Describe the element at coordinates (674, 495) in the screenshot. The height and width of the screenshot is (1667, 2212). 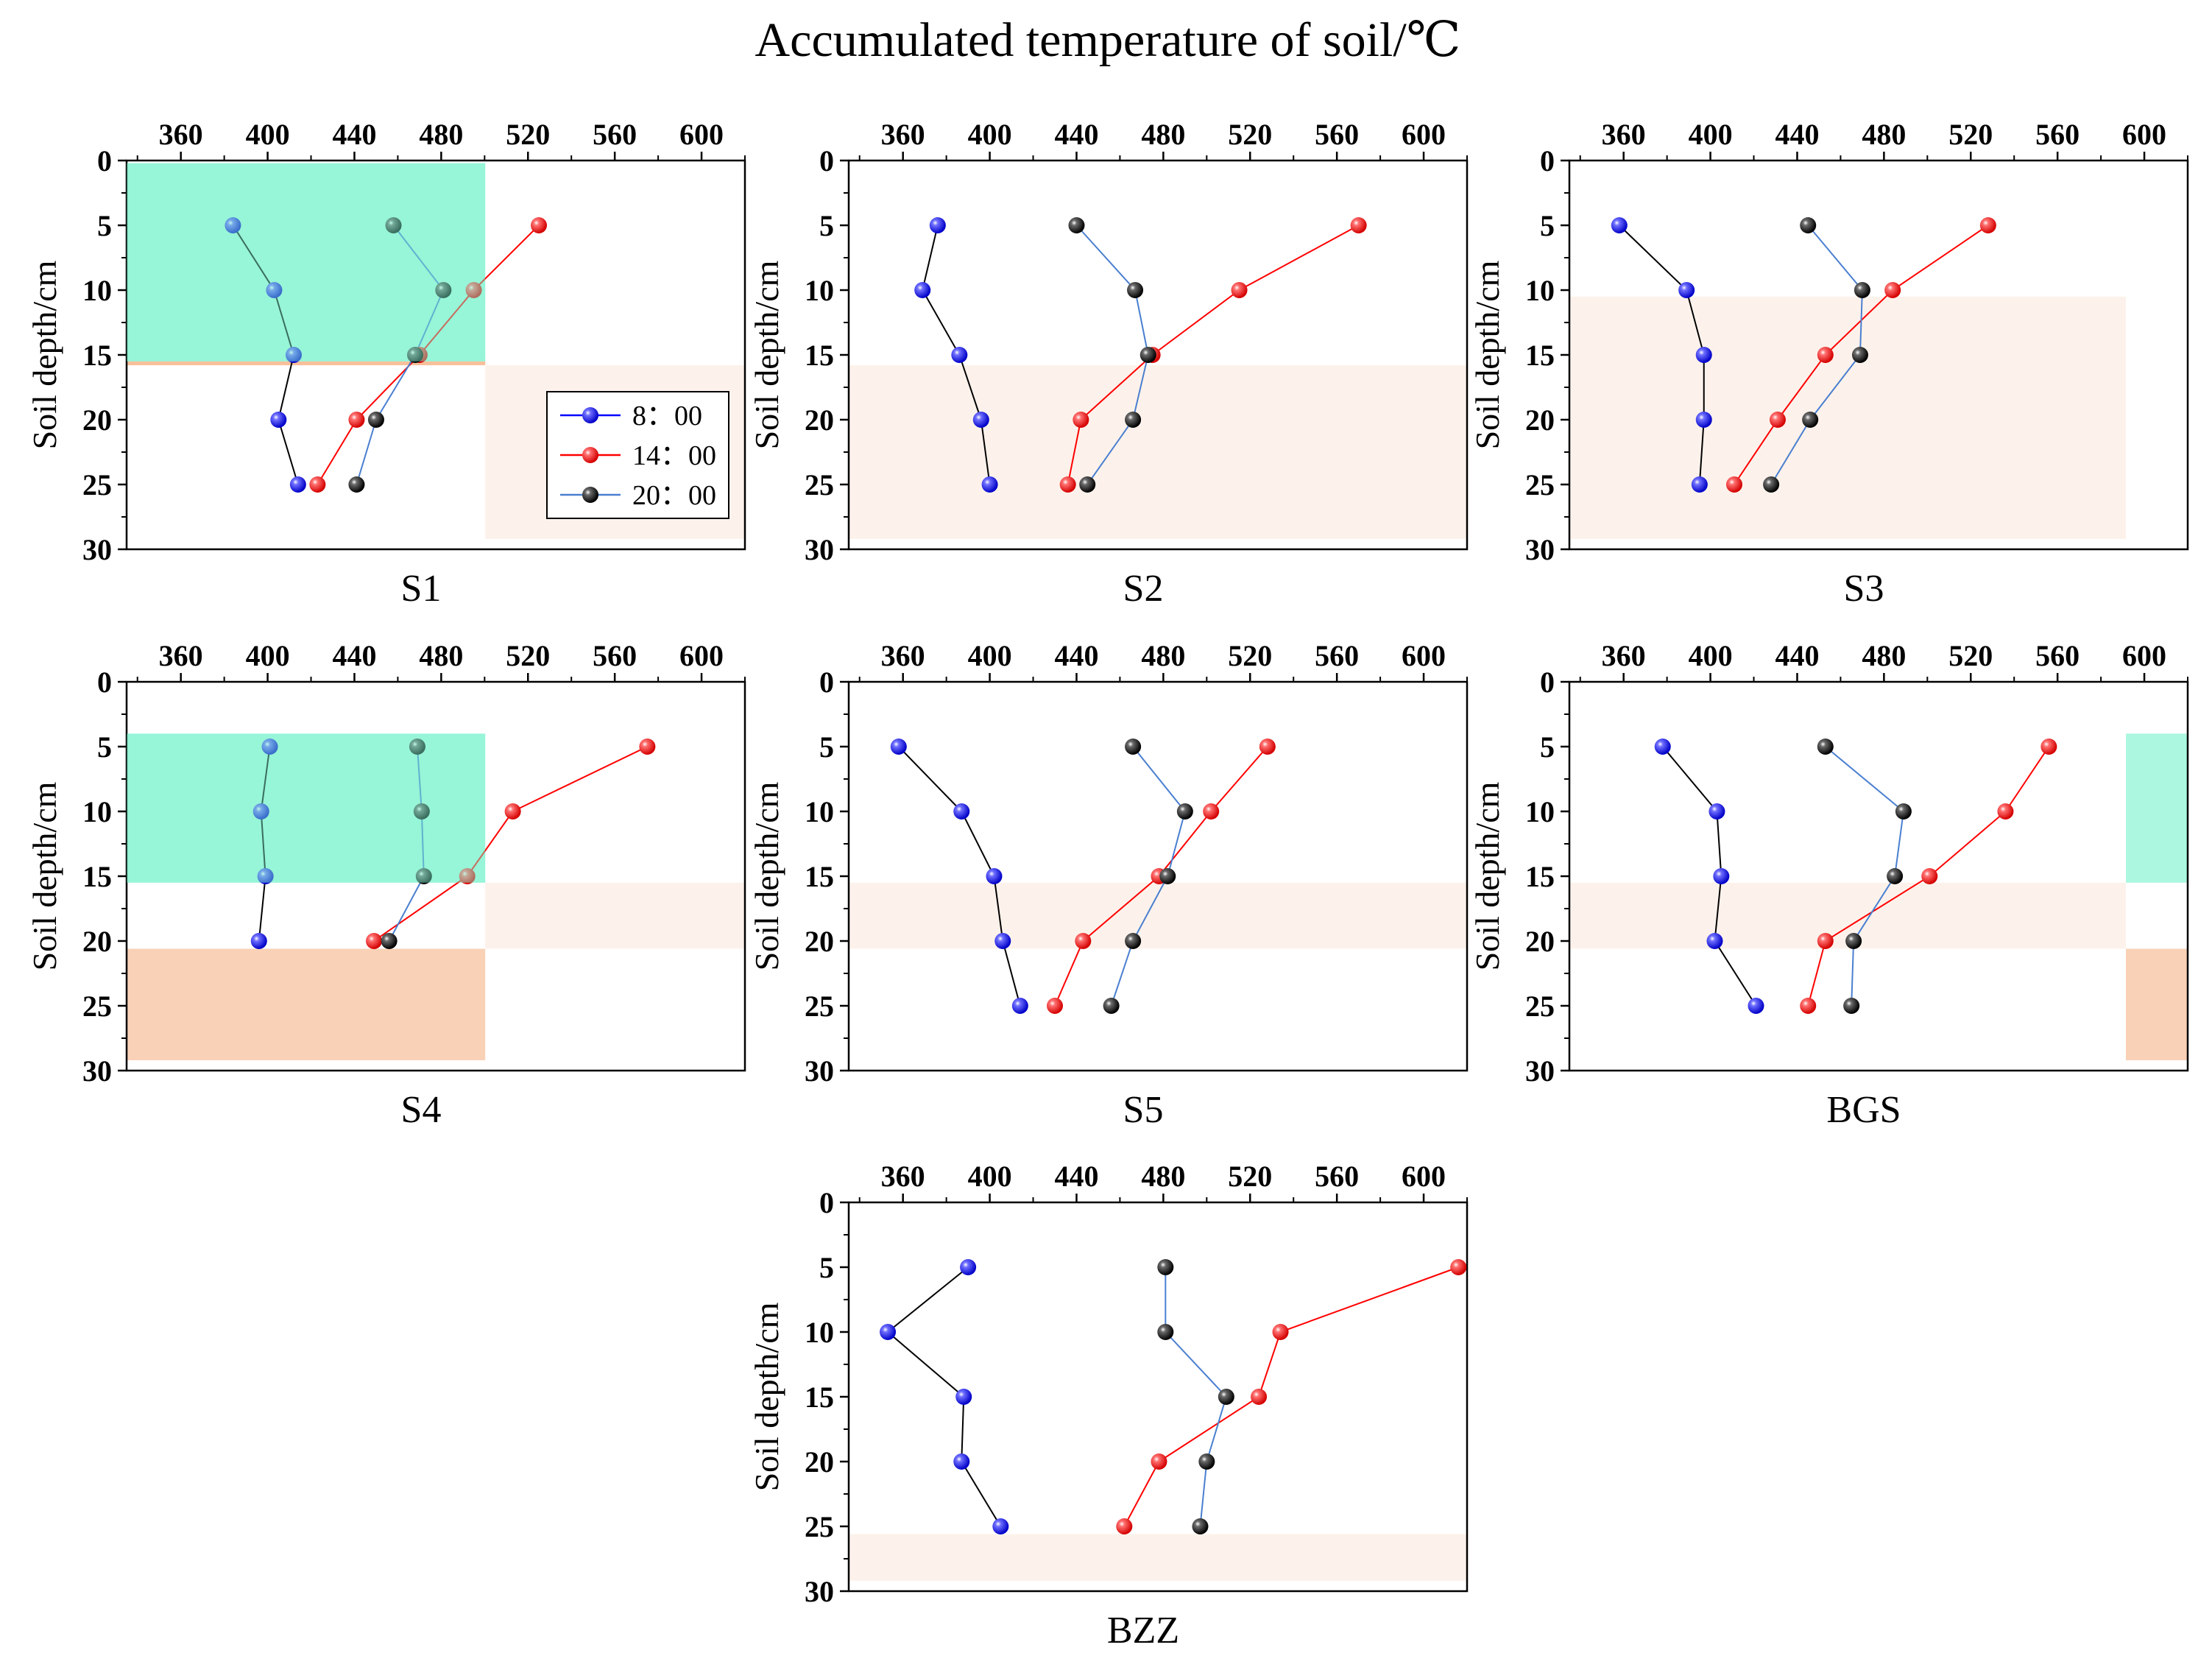
I see `legend-label-2000: 20：00` at that location.